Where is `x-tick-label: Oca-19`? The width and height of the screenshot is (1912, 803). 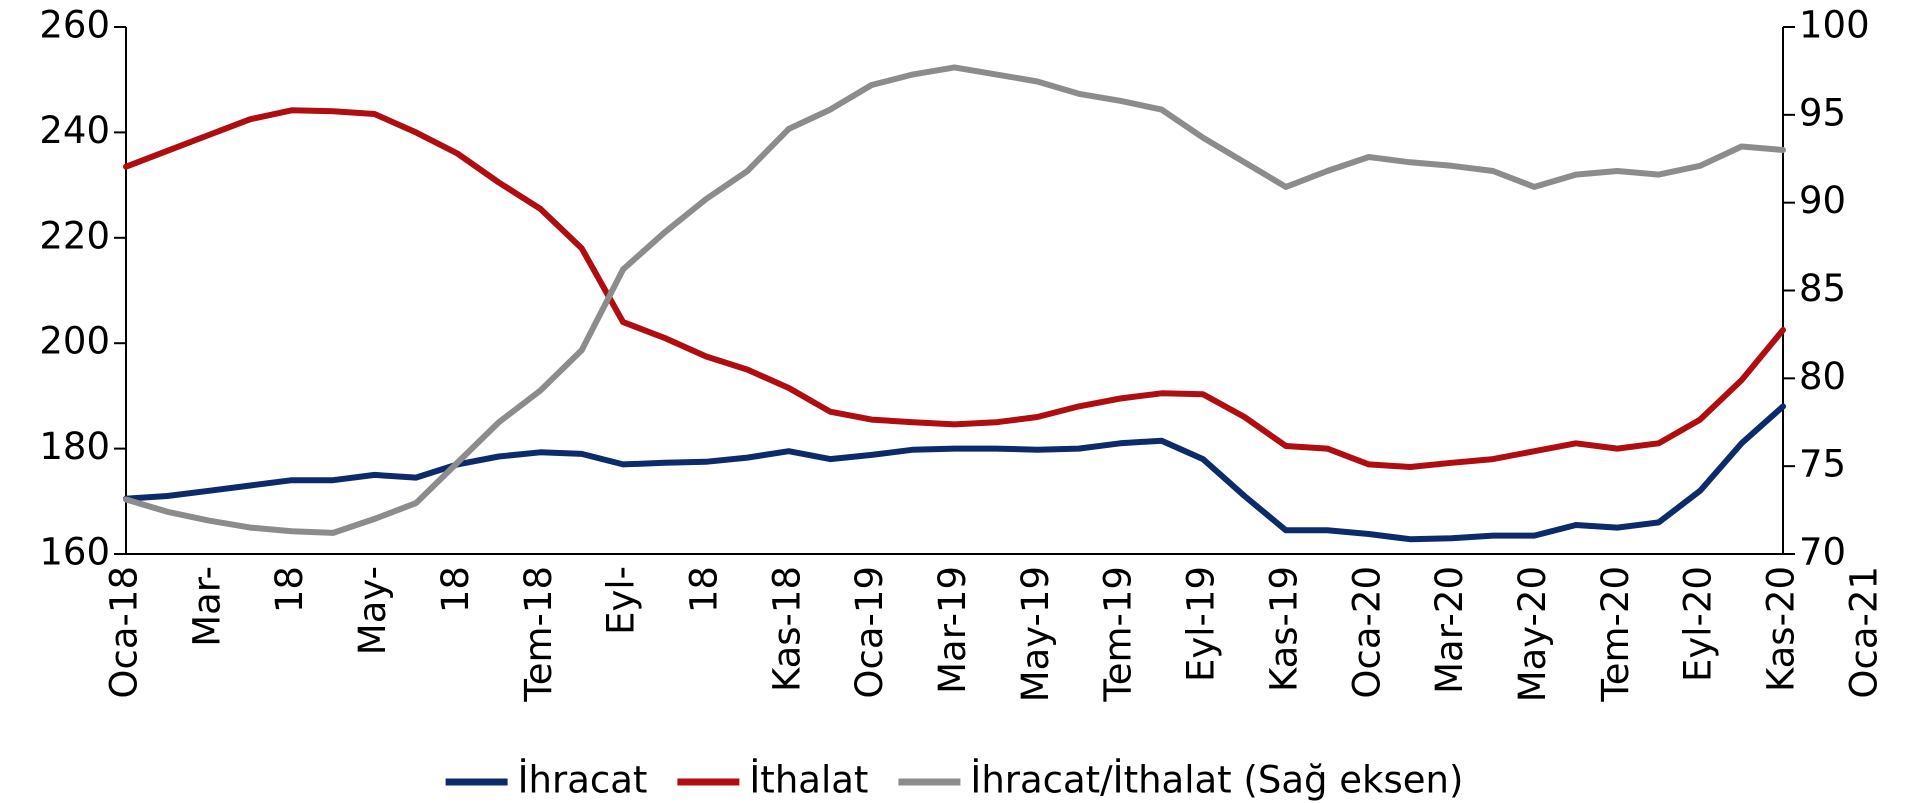 x-tick-label: Oca-19 is located at coordinates (869, 632).